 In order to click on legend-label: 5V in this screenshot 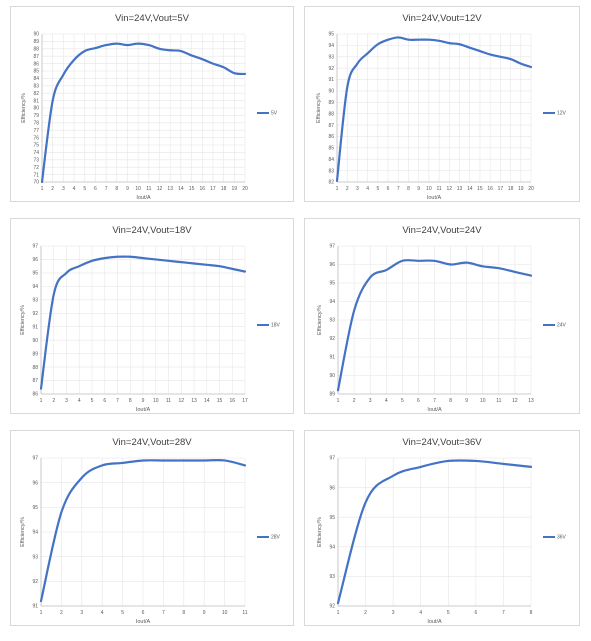, I will do `click(274, 114)`.